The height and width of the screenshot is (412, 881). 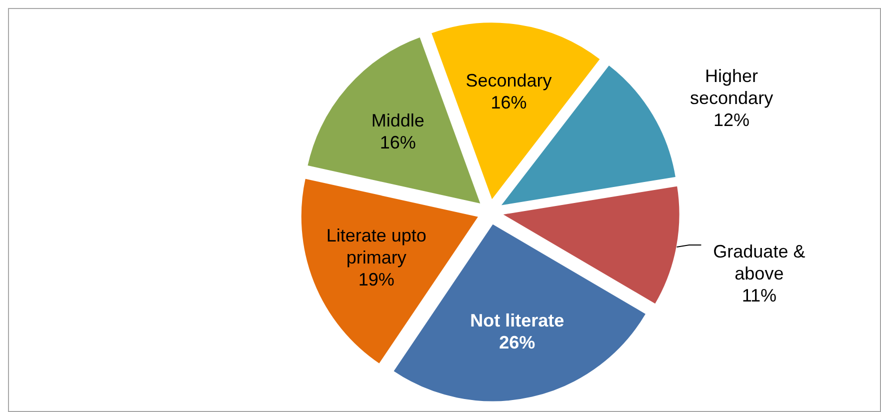 What do you see at coordinates (376, 280) in the screenshot?
I see `data-label: 19%` at bounding box center [376, 280].